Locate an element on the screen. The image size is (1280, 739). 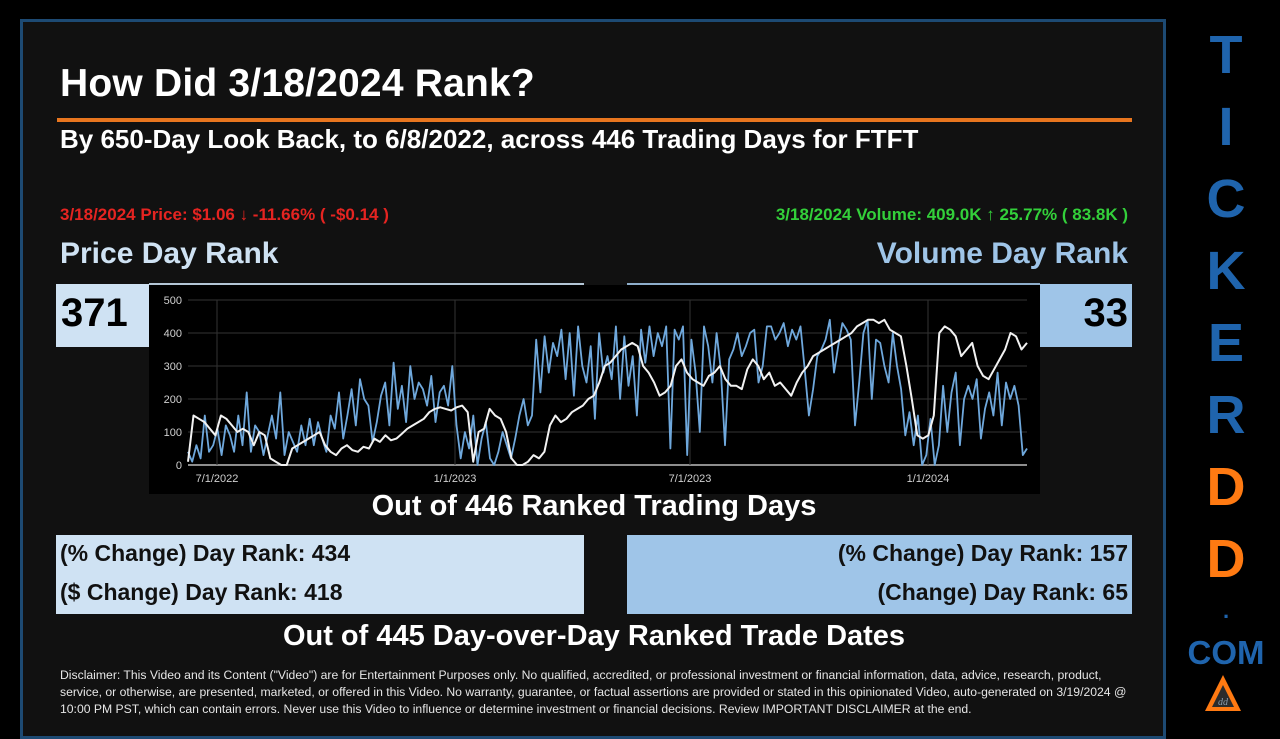
svg-text: 7/1/2022 is located at coordinates (217, 479).